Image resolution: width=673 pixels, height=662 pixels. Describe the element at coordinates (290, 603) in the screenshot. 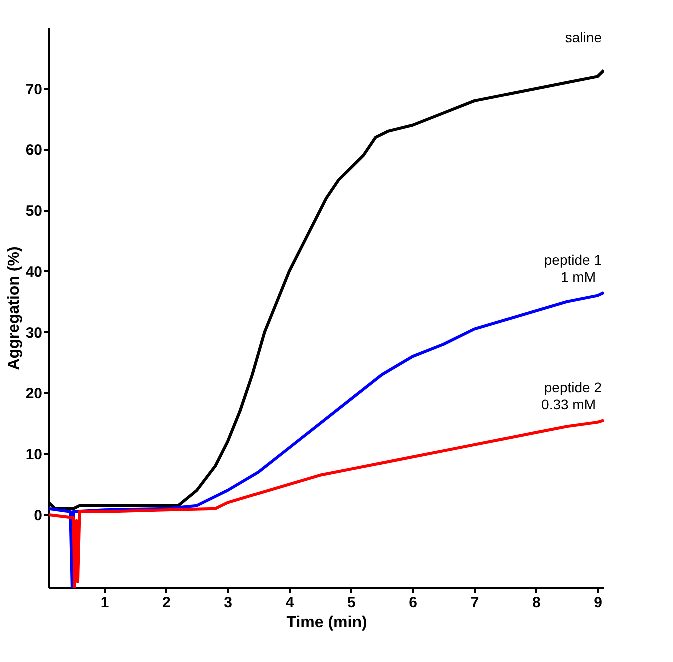

I see `x-tick-label: 4` at that location.